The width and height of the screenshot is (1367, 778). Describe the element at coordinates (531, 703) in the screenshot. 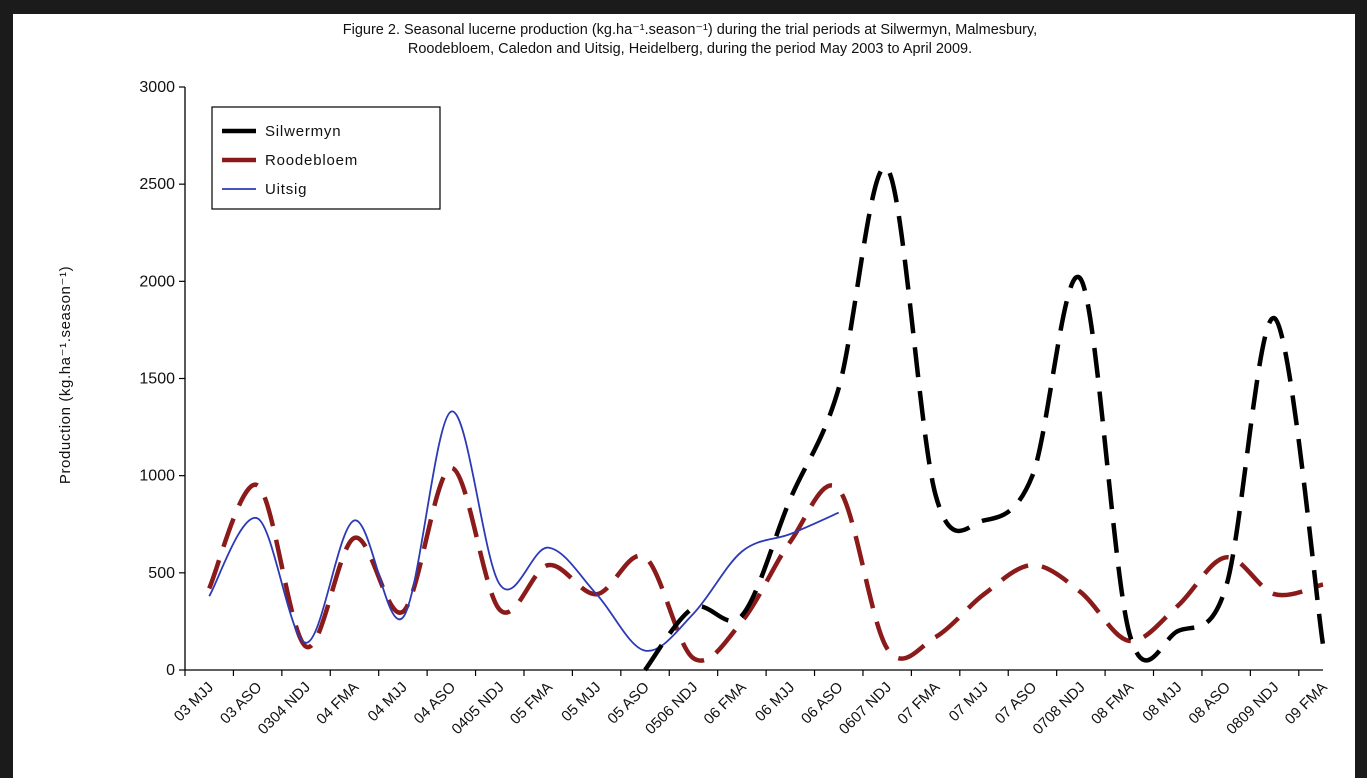

I see `x-tick-label: 05 FMA` at that location.